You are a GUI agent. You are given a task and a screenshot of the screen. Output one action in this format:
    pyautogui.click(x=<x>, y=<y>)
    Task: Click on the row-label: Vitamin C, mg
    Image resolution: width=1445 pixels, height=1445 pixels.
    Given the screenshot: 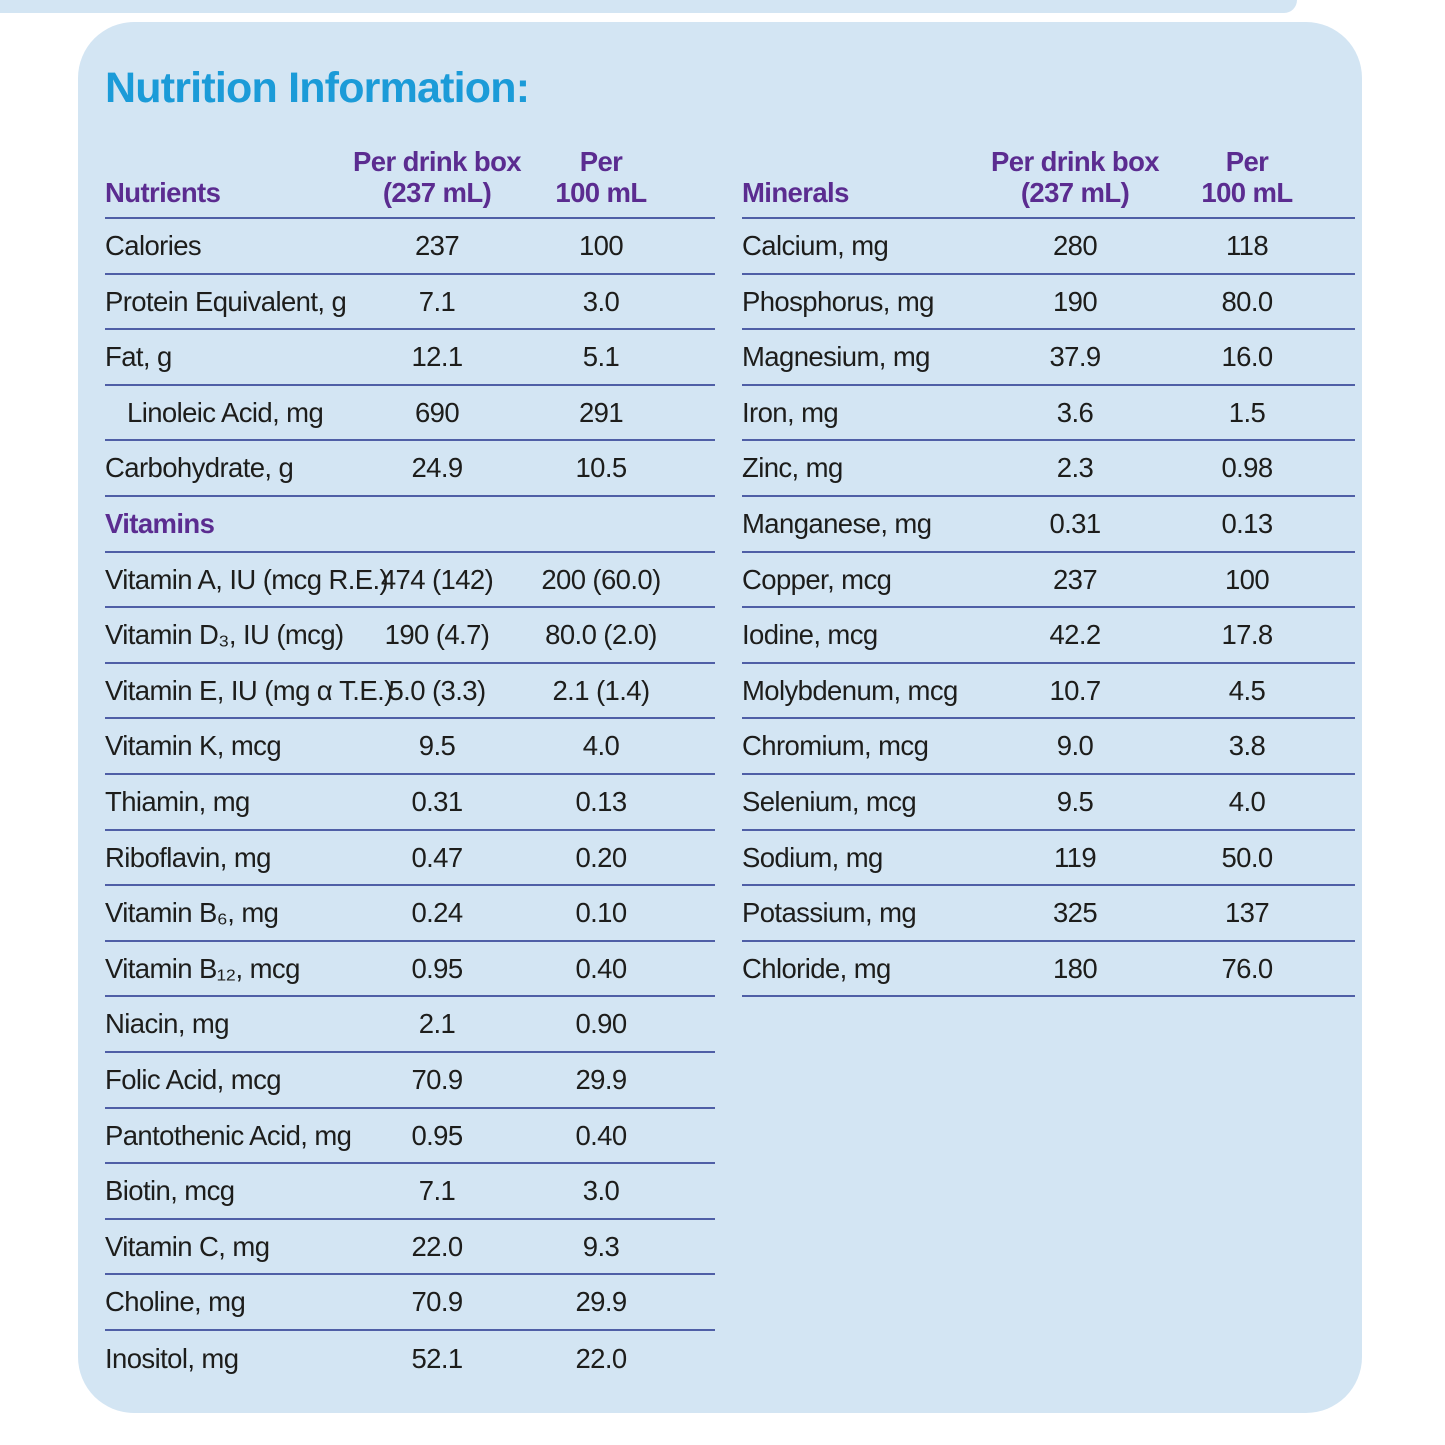 What is the action you would take?
    pyautogui.click(x=187, y=1246)
    